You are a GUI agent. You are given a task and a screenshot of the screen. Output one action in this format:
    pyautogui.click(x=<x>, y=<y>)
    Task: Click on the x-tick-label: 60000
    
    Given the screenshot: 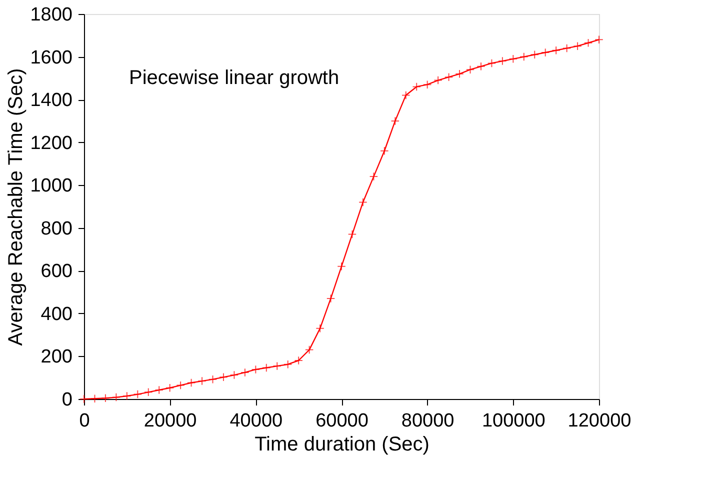 What is the action you would take?
    pyautogui.click(x=342, y=421)
    